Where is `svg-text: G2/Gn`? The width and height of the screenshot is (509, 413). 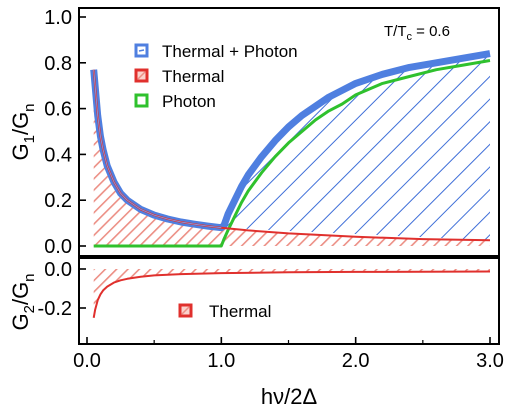
svg-text: G2/Gn is located at coordinates (23, 301).